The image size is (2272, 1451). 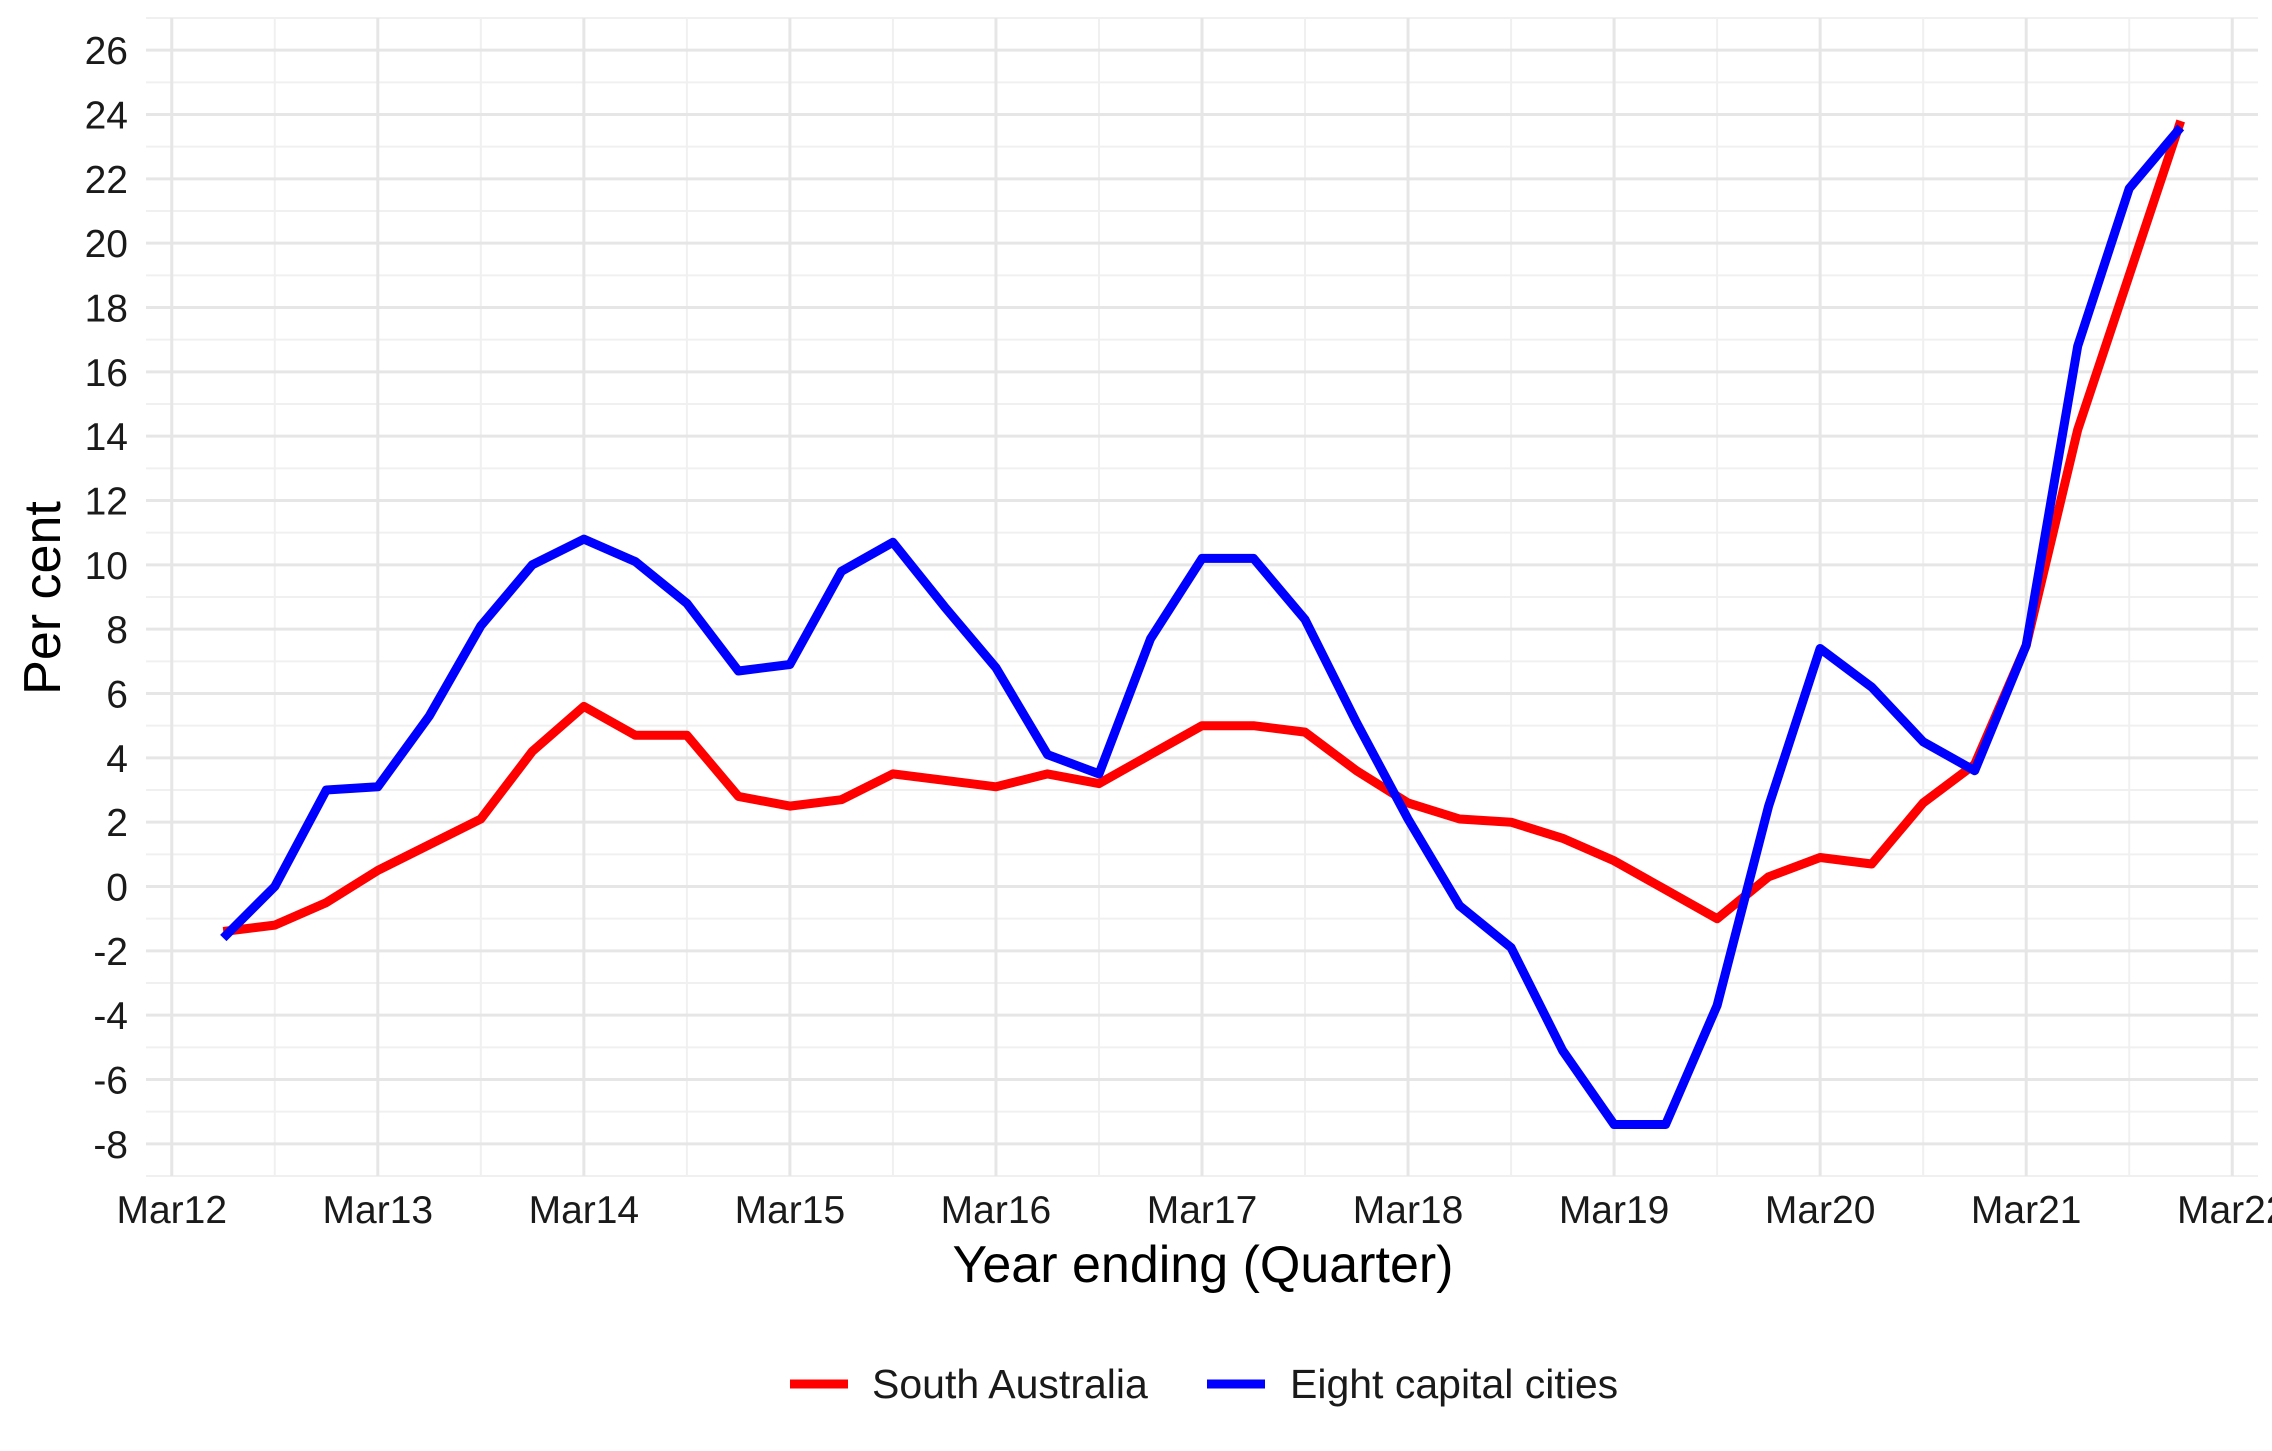 What do you see at coordinates (1010, 1384) in the screenshot?
I see `legend-label-south-australia: South Australia` at bounding box center [1010, 1384].